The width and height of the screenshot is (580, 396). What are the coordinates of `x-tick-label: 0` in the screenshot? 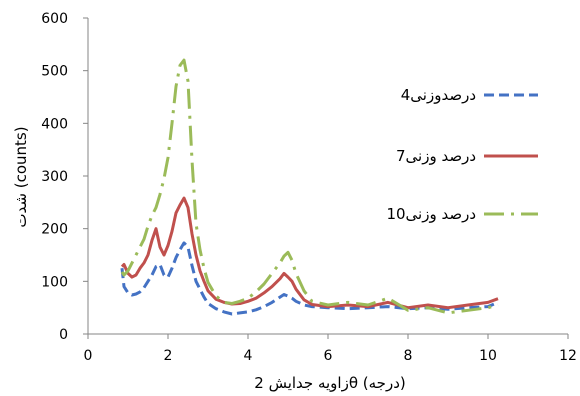 It's located at (88, 356).